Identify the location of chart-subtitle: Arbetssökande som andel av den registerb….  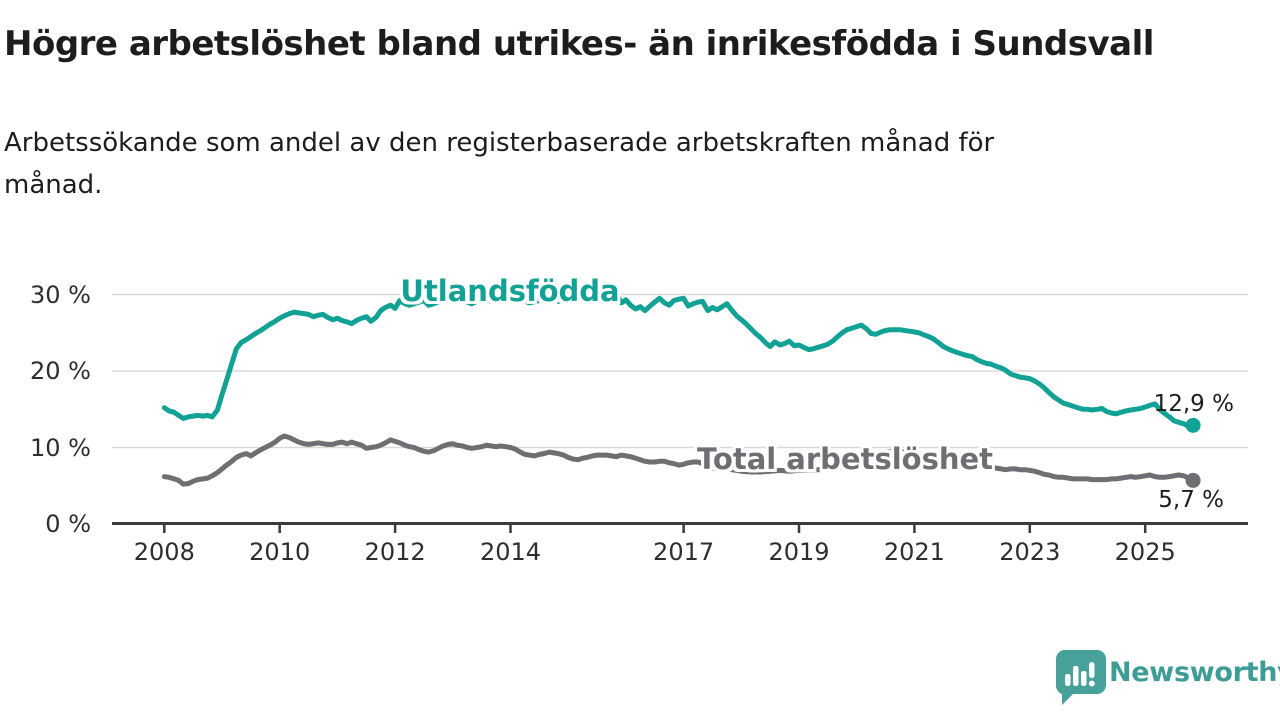
(499, 164).